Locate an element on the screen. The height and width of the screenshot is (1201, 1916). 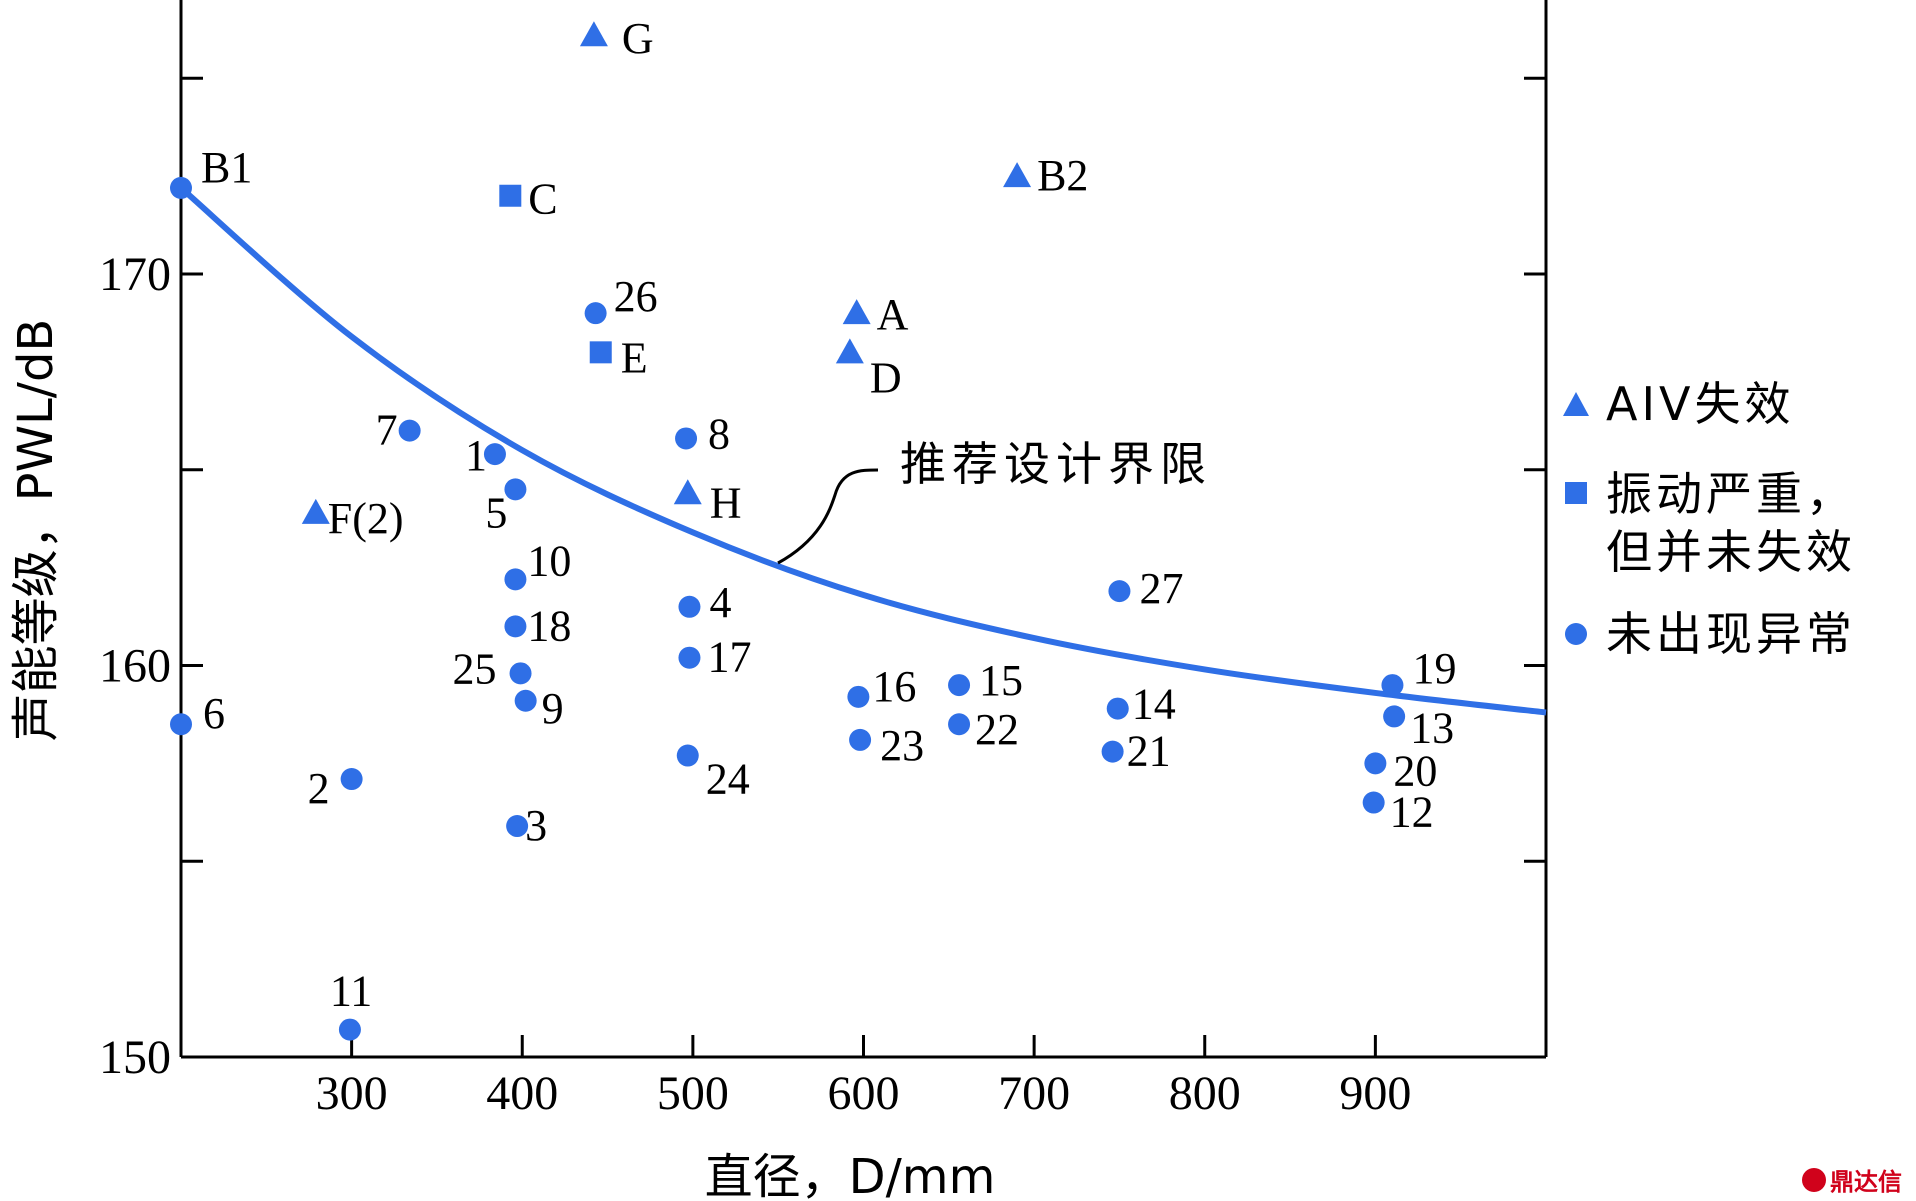
point-label-27: 27 is located at coordinates (1161, 588).